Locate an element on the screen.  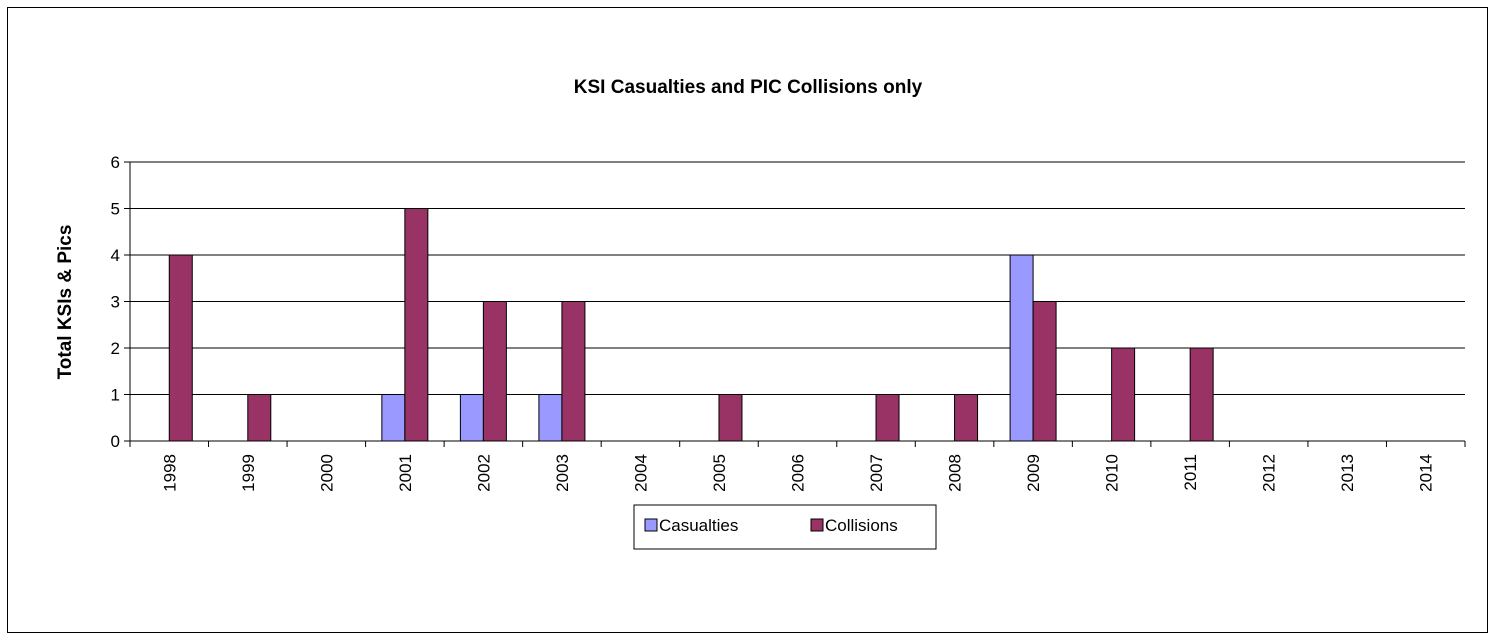
bar-collisions-2005 is located at coordinates (730, 418).